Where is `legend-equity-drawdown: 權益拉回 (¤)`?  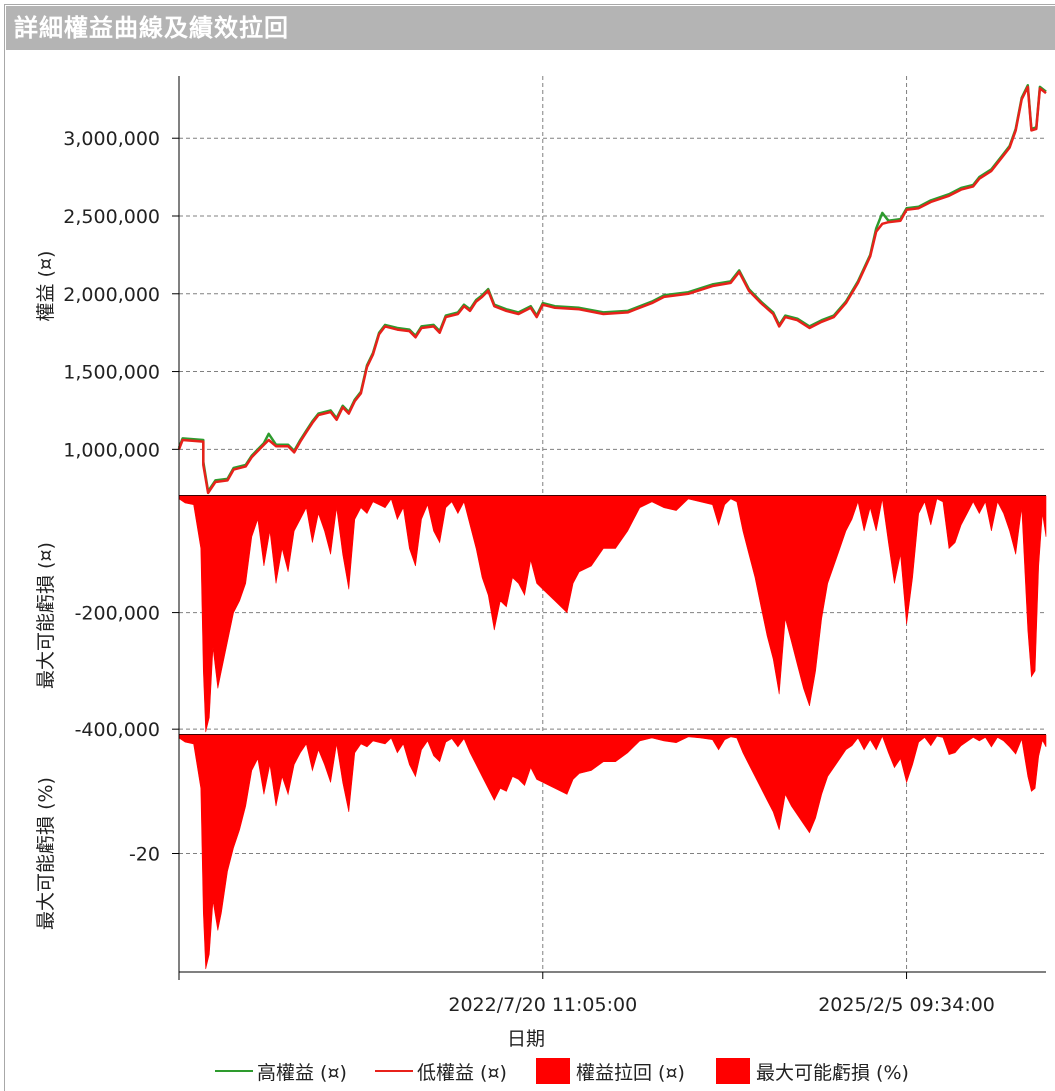 legend-equity-drawdown: 權益拉回 (¤) is located at coordinates (610, 1071).